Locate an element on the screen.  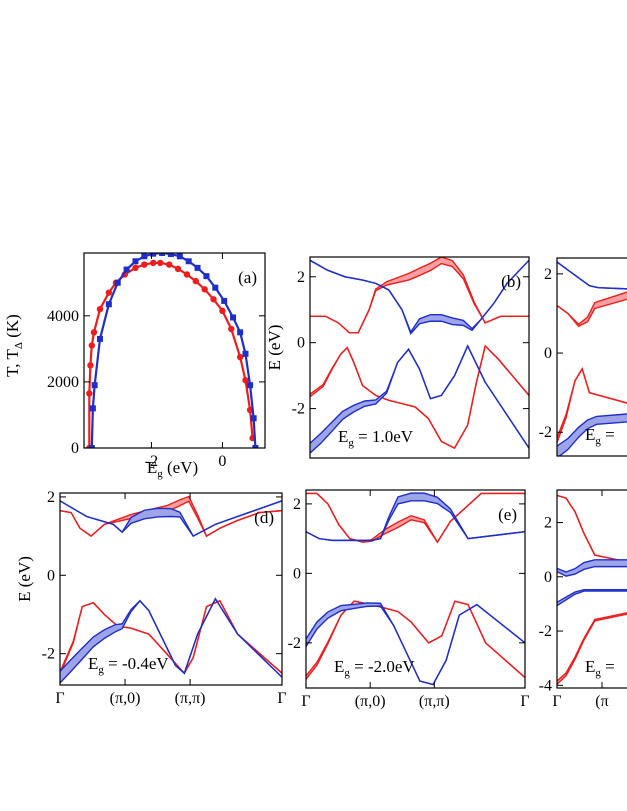
eg-annotation-main: E is located at coordinates (590, 666).